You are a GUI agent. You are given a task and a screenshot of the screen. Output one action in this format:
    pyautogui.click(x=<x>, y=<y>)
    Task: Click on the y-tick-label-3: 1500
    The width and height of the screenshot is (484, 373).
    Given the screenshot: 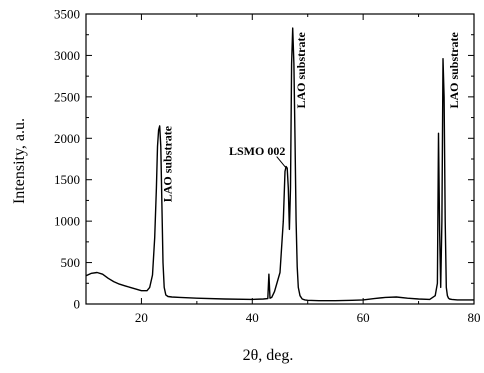 What is the action you would take?
    pyautogui.click(x=67, y=179)
    